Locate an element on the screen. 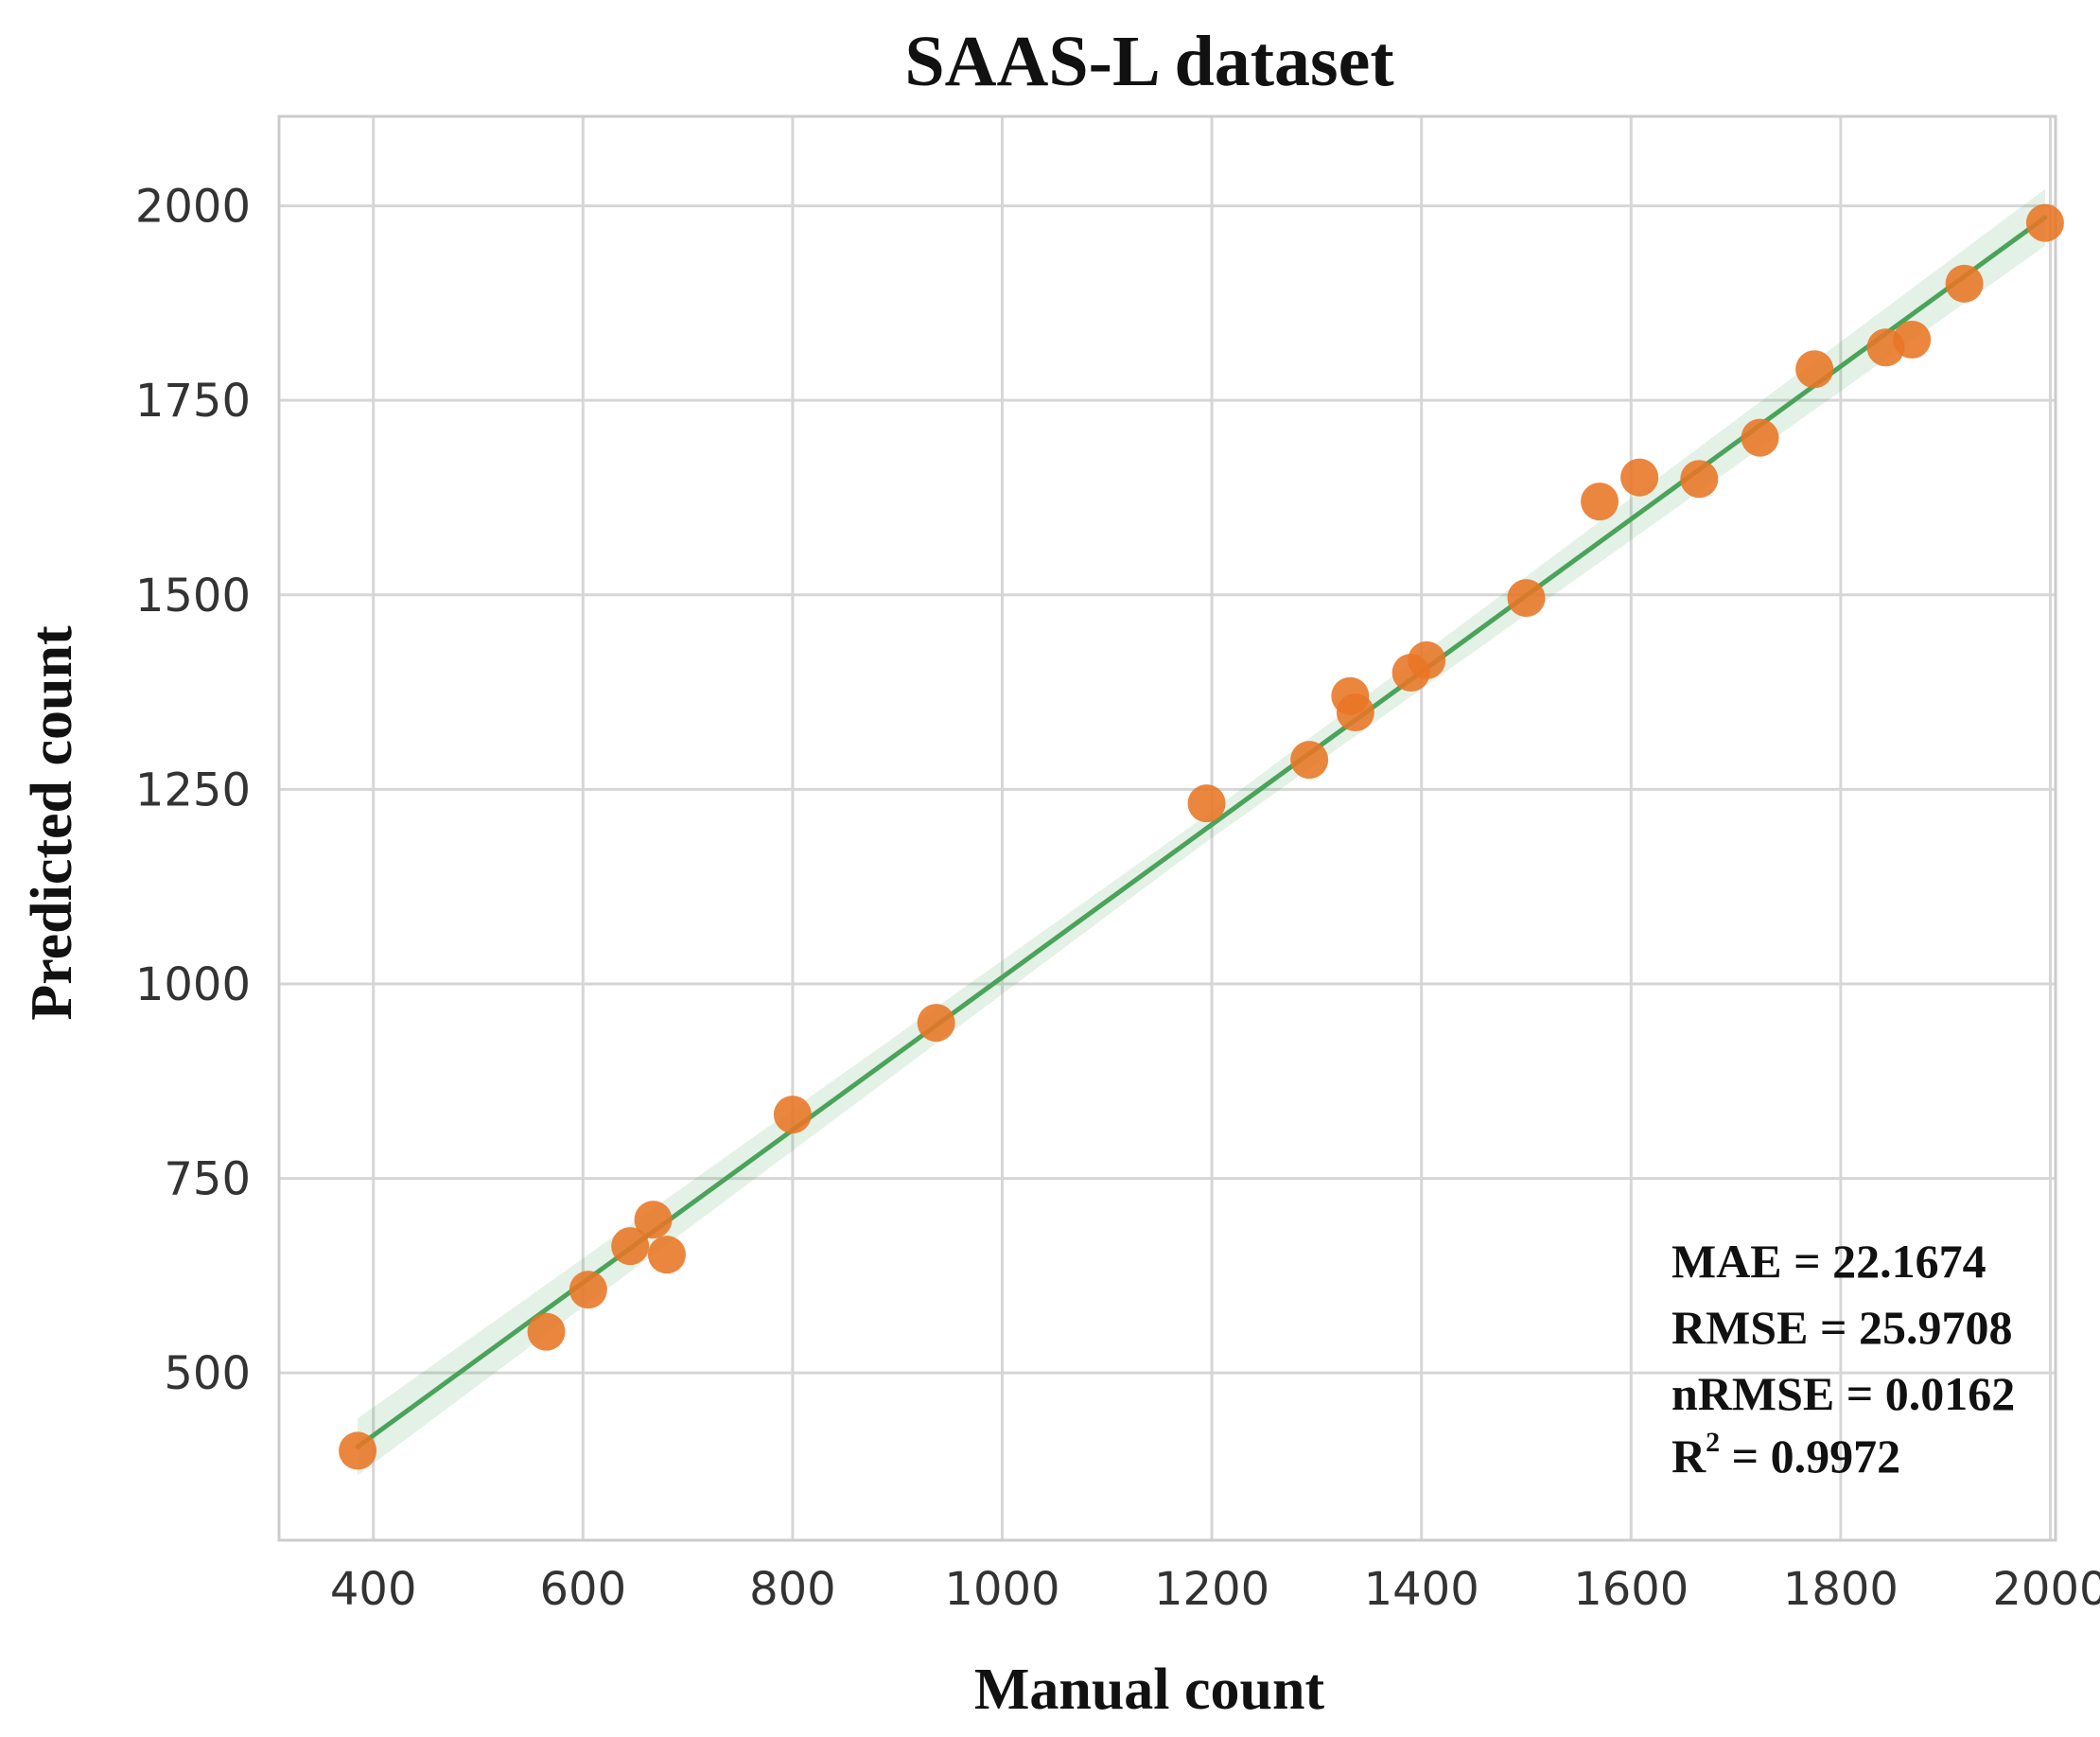 Image resolution: width=2100 pixels, height=1737 pixels. y-tick-label: 750 is located at coordinates (207, 1179).